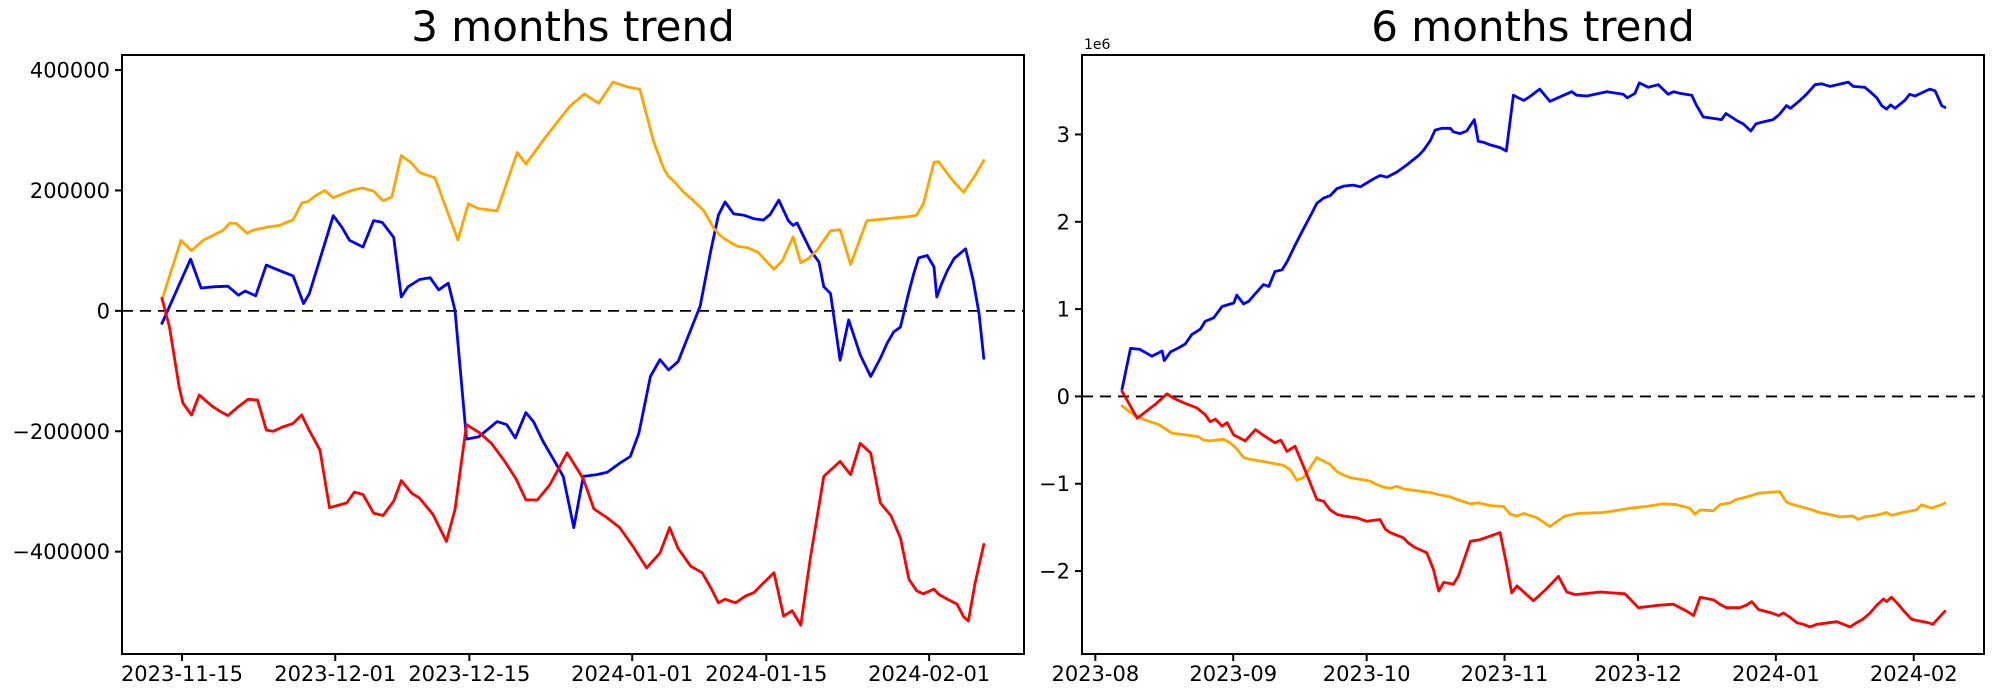 The image size is (2000, 700). I want to click on x-tick-label: 2024-01-15, so click(766, 674).